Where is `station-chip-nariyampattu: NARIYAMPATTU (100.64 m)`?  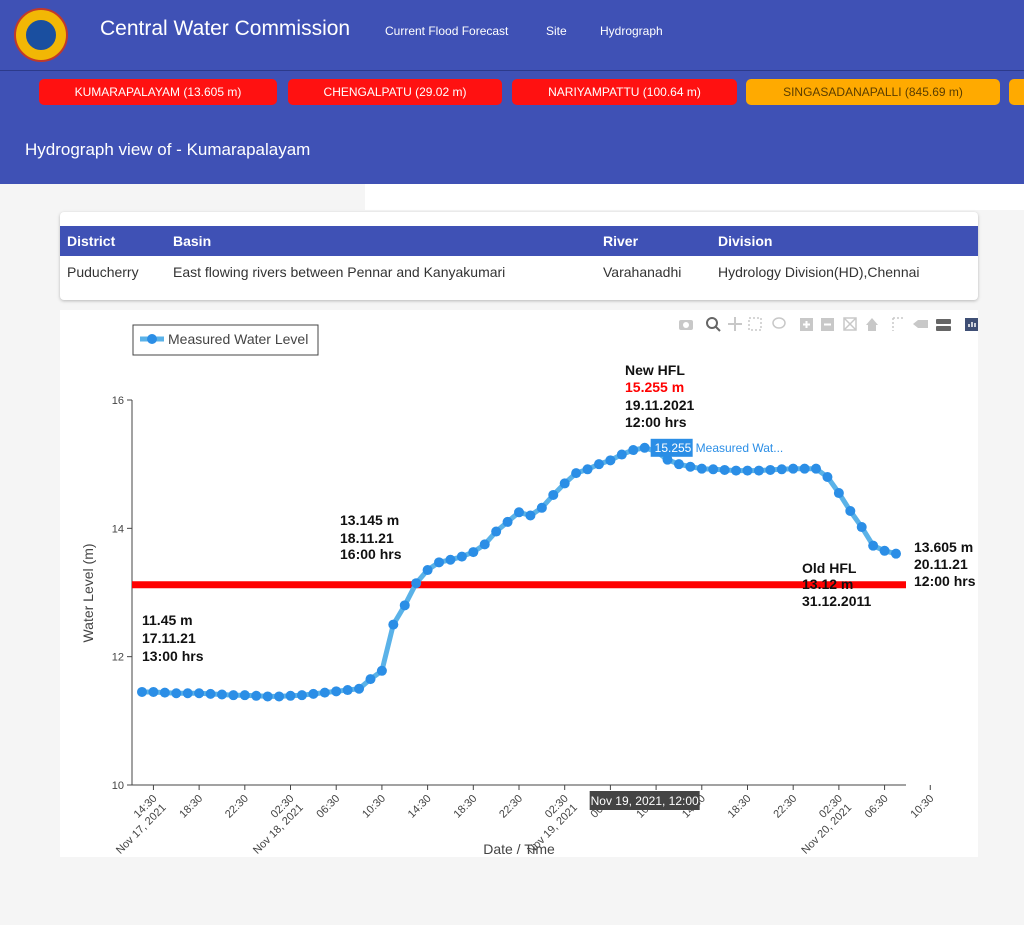 station-chip-nariyampattu: NARIYAMPATTU (100.64 m) is located at coordinates (624, 92).